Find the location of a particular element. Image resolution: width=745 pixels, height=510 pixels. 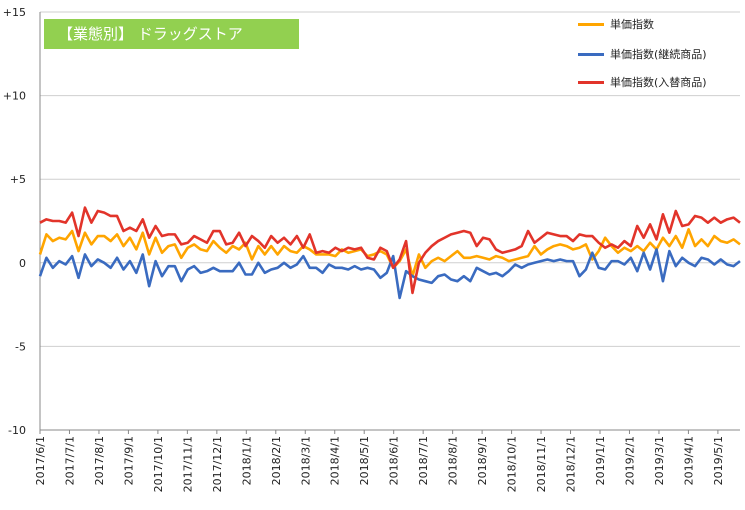

y-tick-label: +10 is located at coordinates (14, 96).